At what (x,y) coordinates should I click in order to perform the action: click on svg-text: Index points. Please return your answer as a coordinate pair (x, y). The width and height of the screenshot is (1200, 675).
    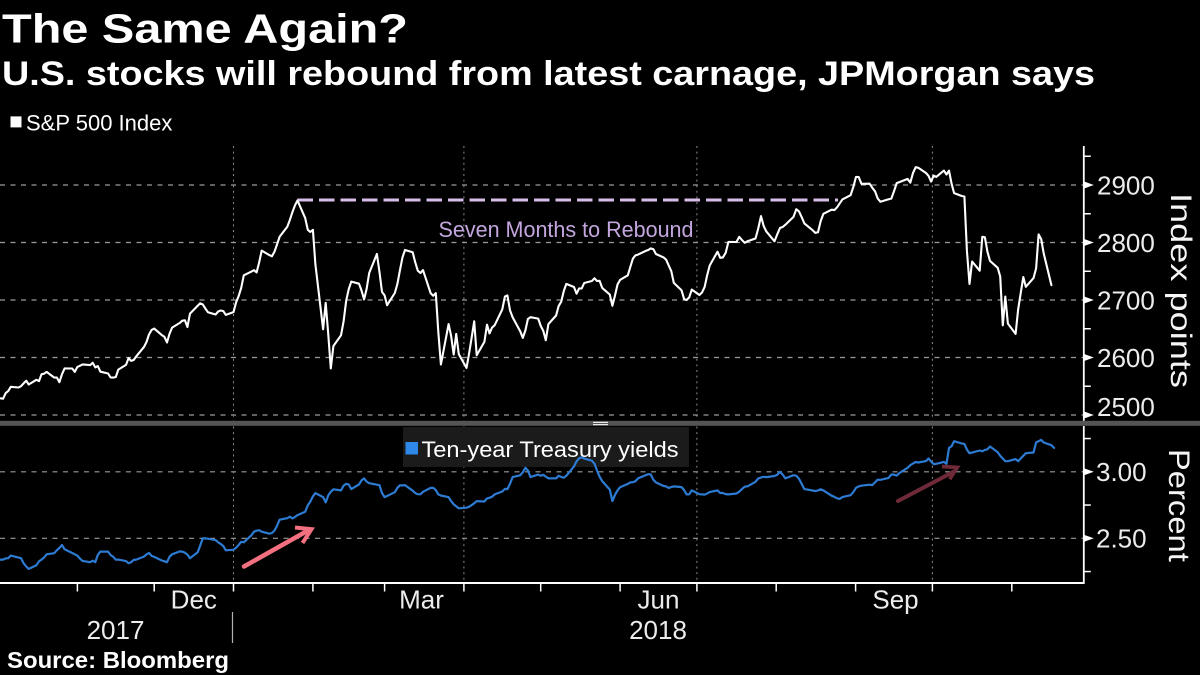
    Looking at the image, I should click on (1180, 290).